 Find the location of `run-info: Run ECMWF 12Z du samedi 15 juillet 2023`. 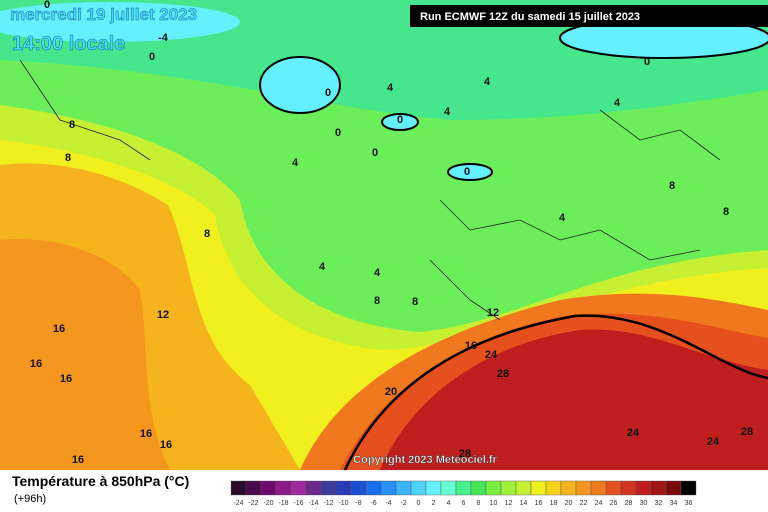

run-info: Run ECMWF 12Z du samedi 15 juillet 2023 is located at coordinates (530, 17).